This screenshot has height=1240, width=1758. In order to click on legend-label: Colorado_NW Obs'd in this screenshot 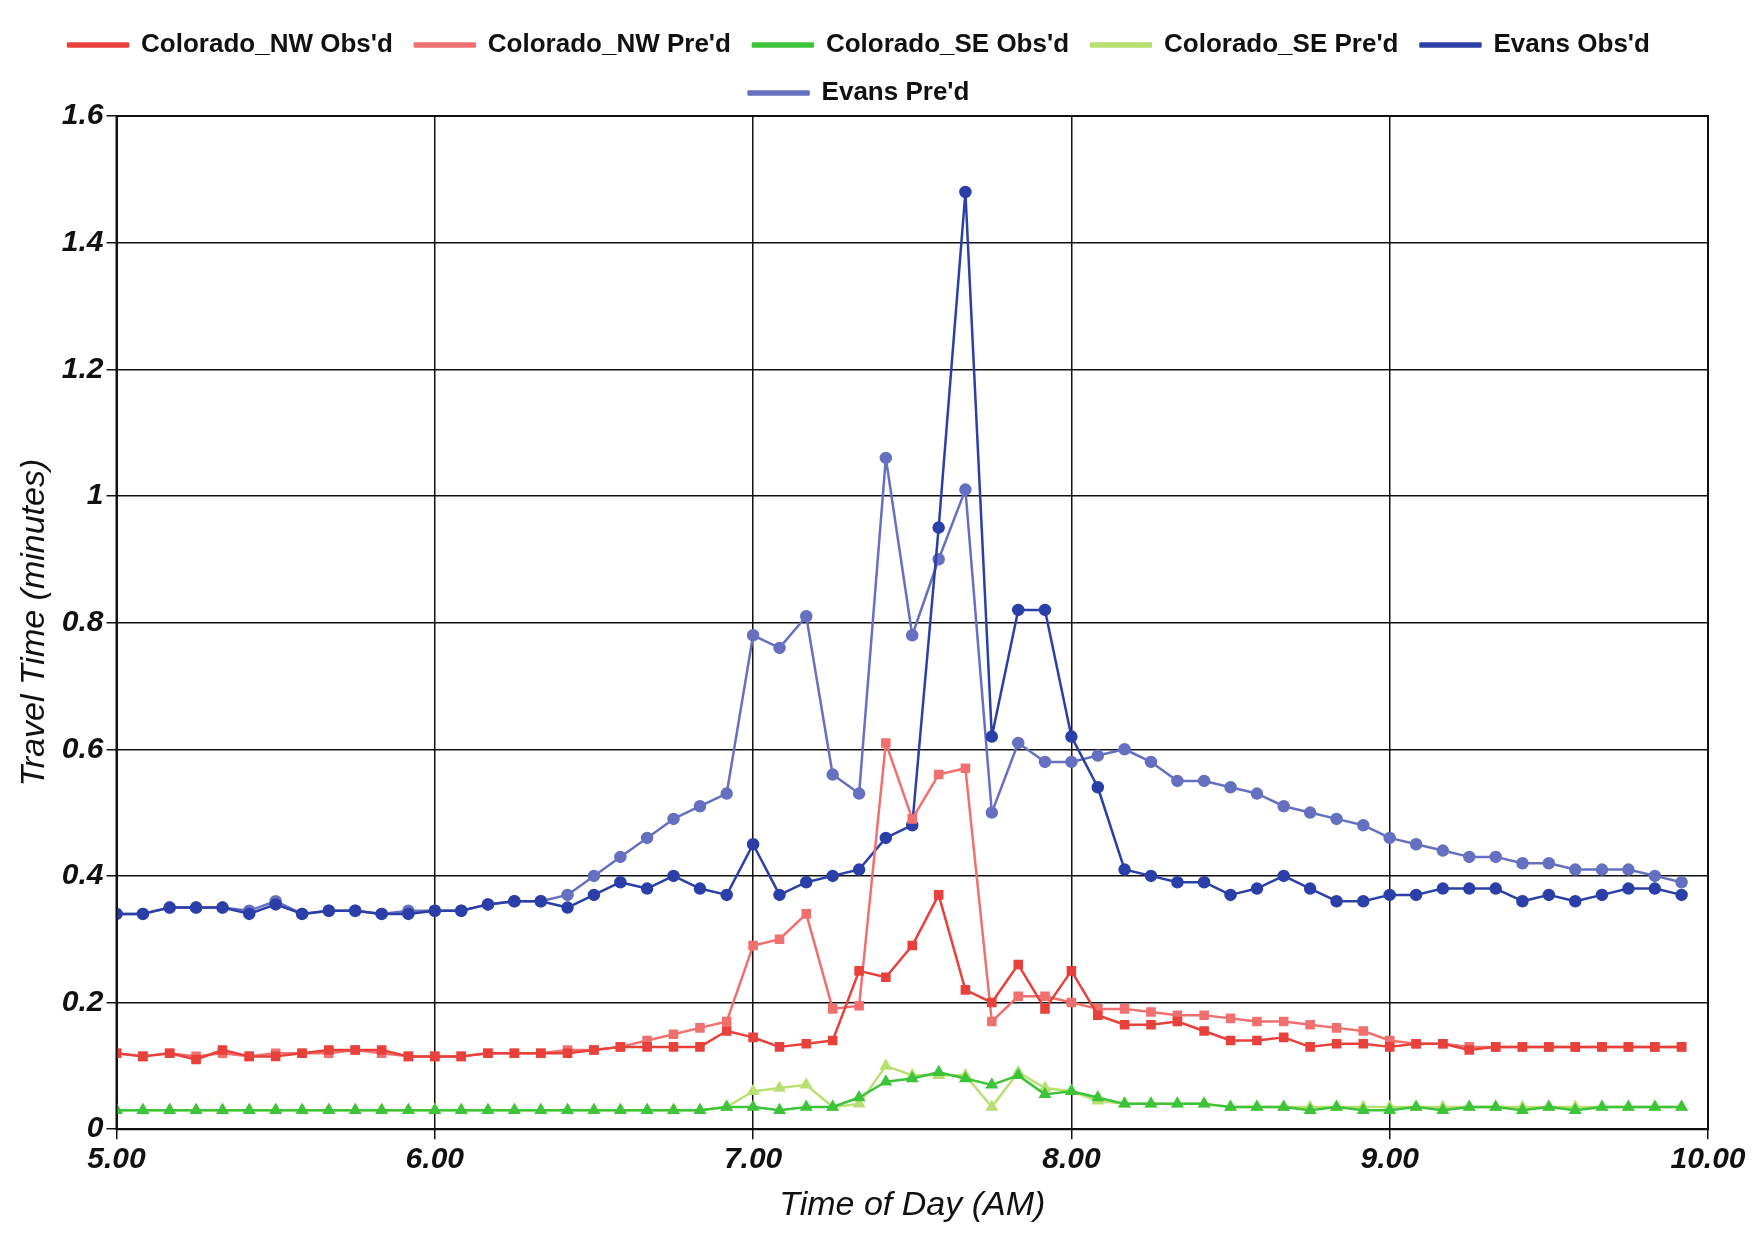, I will do `click(267, 43)`.